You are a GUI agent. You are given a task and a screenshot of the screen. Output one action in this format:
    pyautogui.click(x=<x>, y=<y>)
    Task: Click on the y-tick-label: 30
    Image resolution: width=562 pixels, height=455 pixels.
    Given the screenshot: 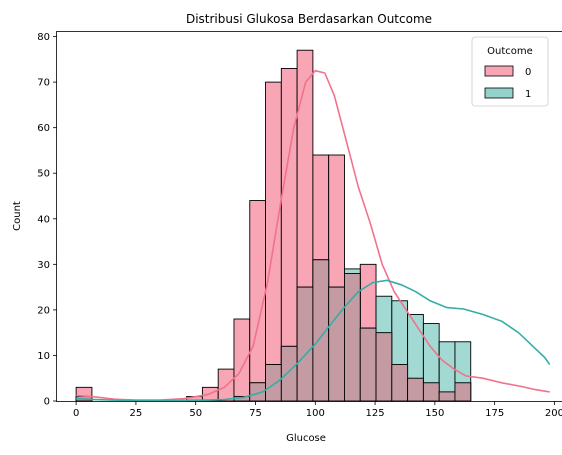 What is the action you would take?
    pyautogui.click(x=43, y=265)
    